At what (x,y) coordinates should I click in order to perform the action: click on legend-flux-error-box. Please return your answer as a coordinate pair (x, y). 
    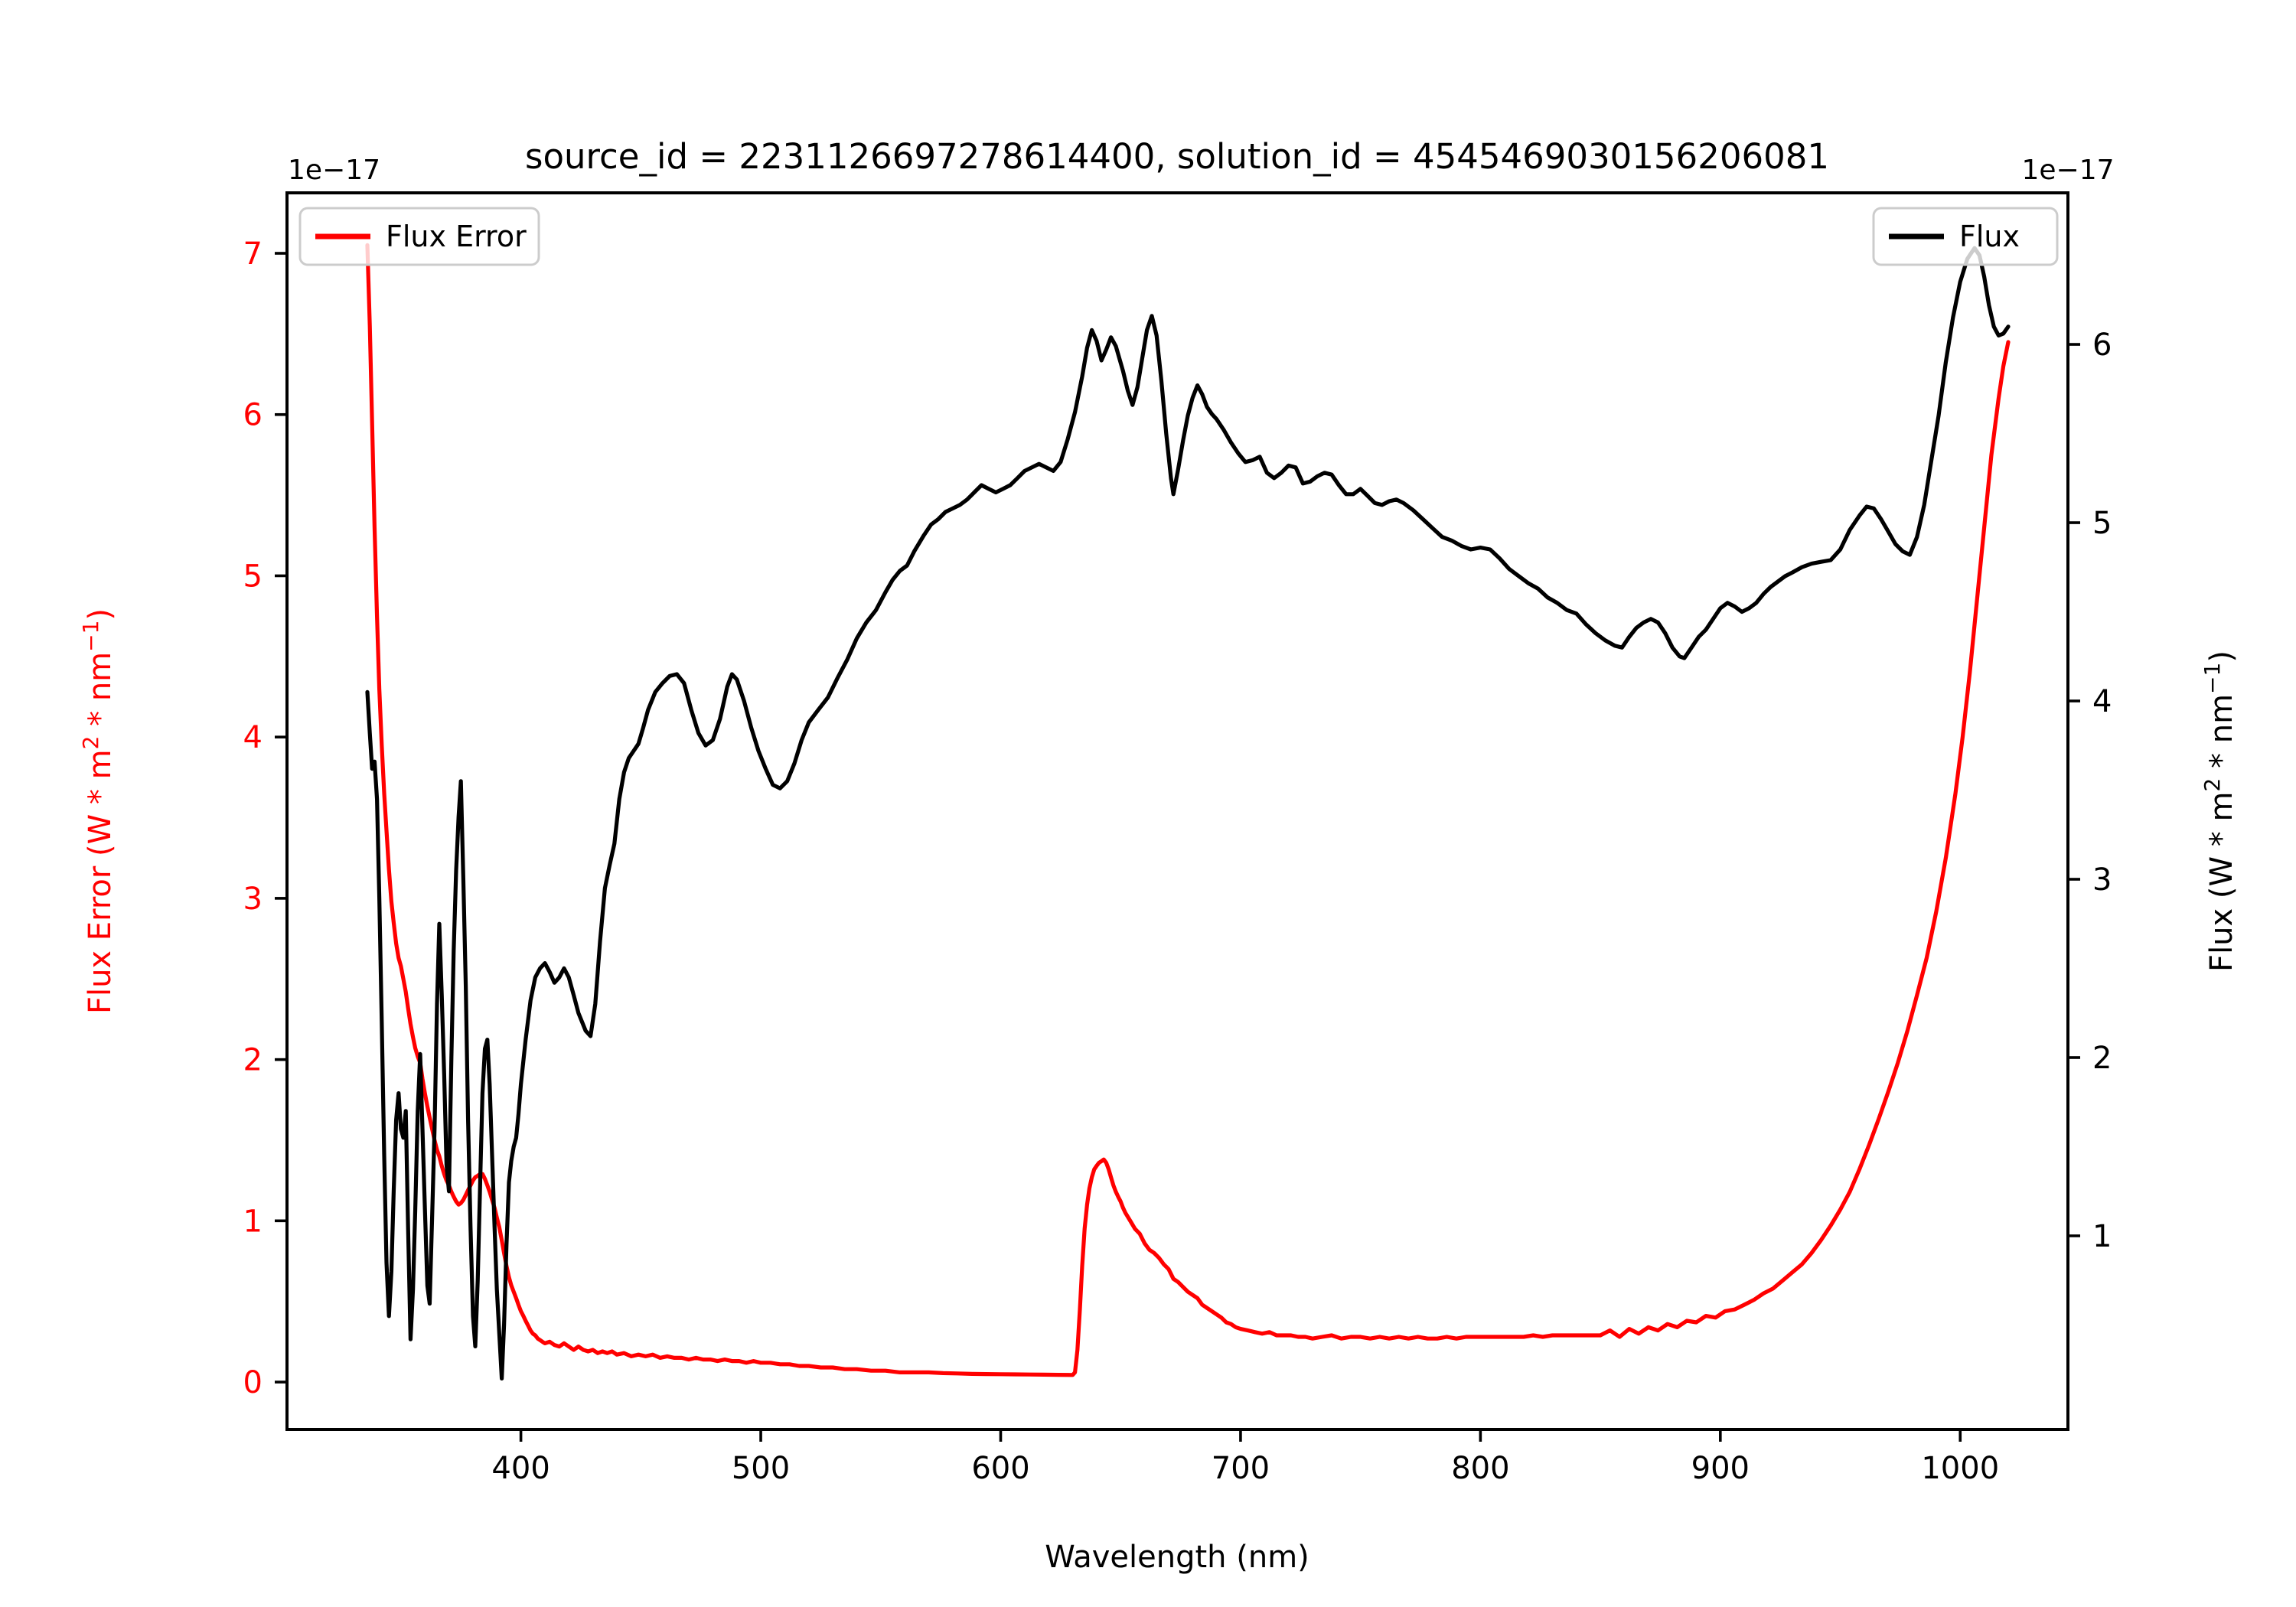
    Looking at the image, I should click on (419, 237).